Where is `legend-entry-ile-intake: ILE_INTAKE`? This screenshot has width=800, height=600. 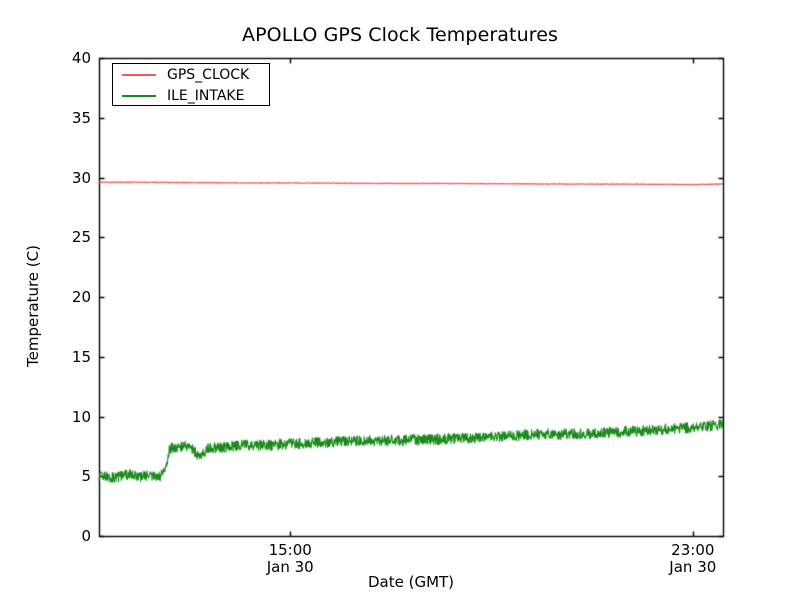
legend-entry-ile-intake: ILE_INTAKE is located at coordinates (191, 95).